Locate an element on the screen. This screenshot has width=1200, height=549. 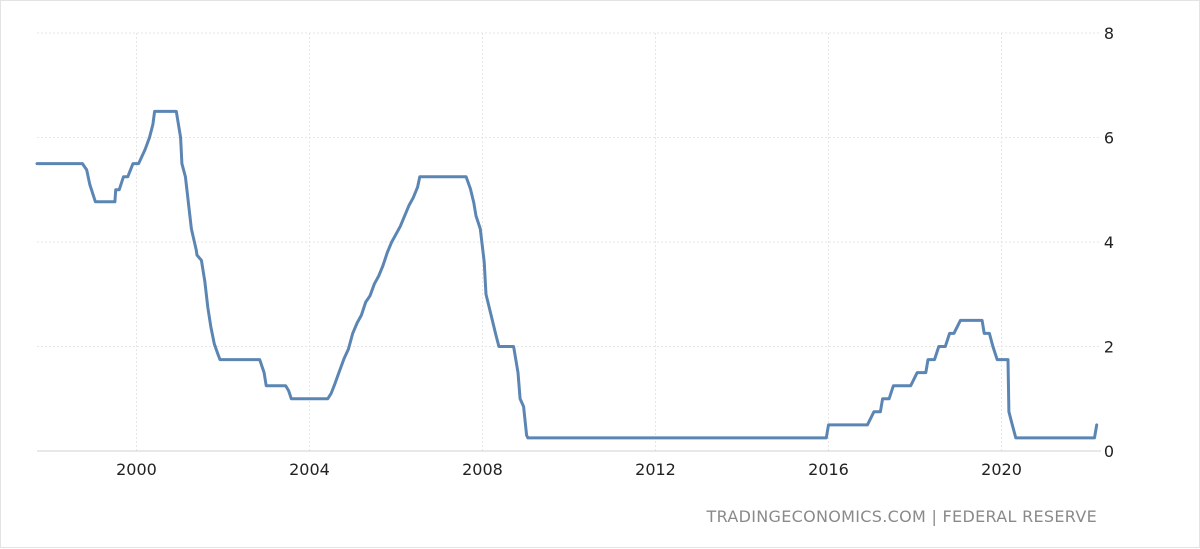
y-tick-label: 6 is located at coordinates (1109, 138).